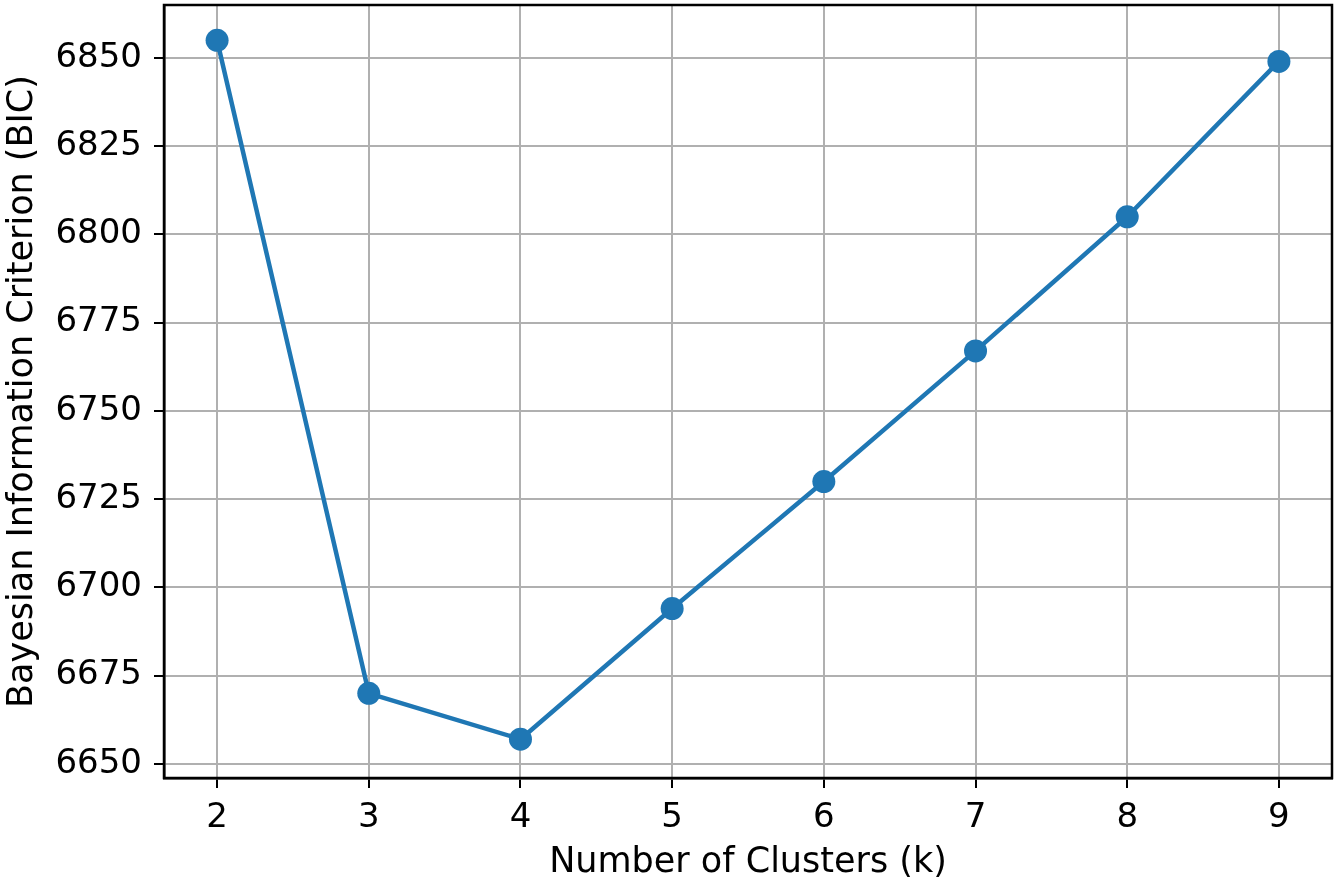 The image size is (1338, 886). I want to click on y-tick-label: 6700, so click(98, 584).